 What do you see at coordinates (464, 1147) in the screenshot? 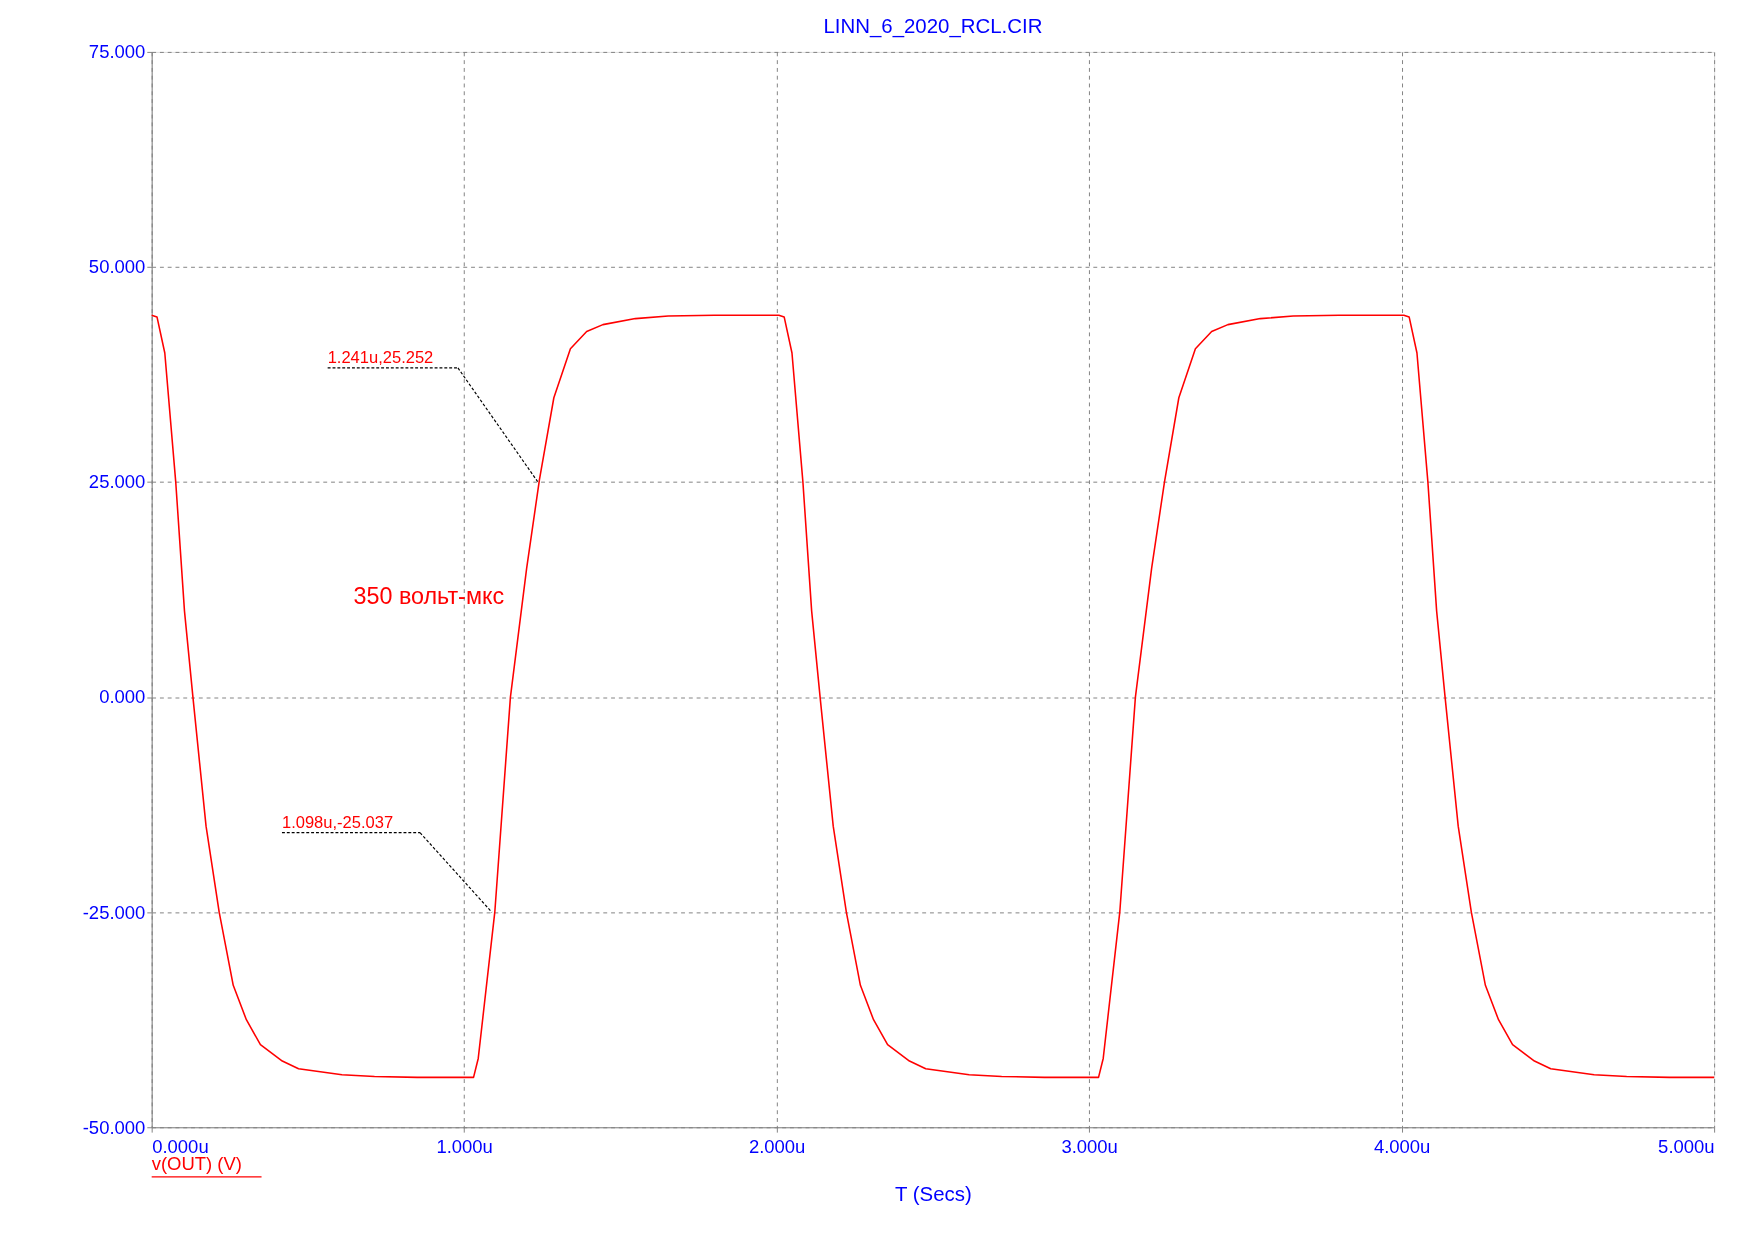
I see `x-tick-label: 1.000u` at bounding box center [464, 1147].